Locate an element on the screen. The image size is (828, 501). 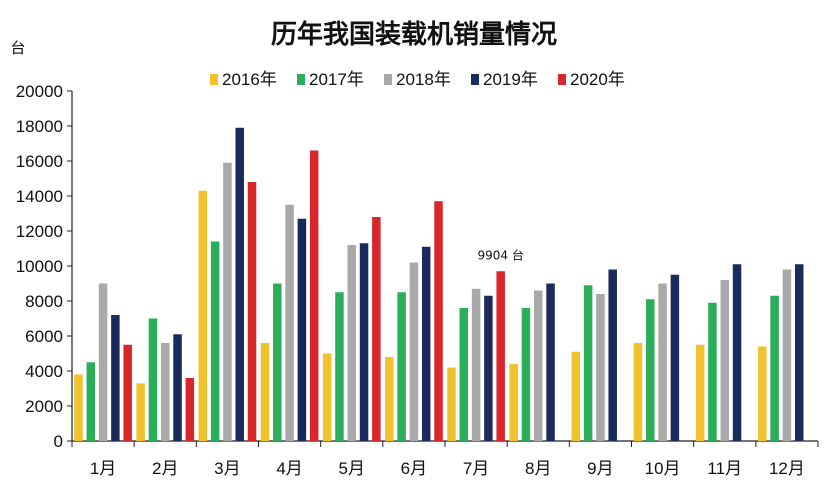
y-tick-label: 6000 is located at coordinates (44, 336).